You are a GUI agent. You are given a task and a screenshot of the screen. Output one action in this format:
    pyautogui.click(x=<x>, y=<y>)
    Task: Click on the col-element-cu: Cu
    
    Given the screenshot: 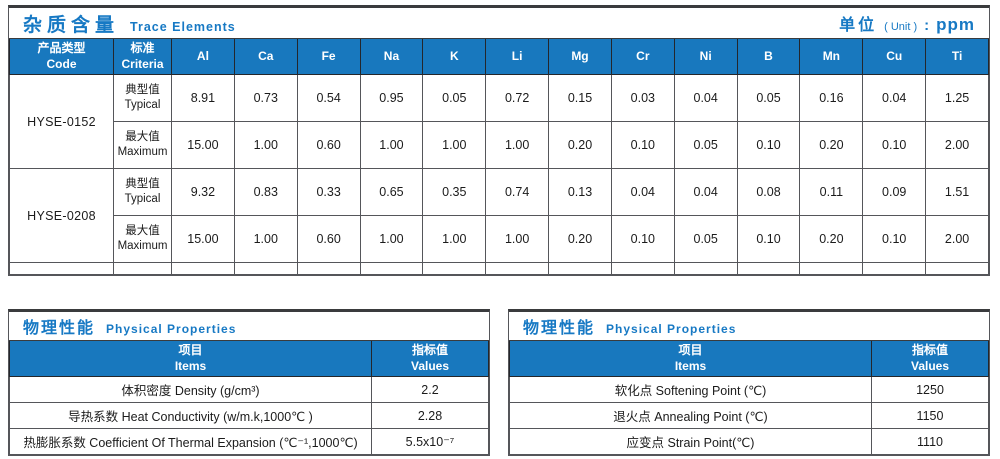 What is the action you would take?
    pyautogui.click(x=894, y=57)
    